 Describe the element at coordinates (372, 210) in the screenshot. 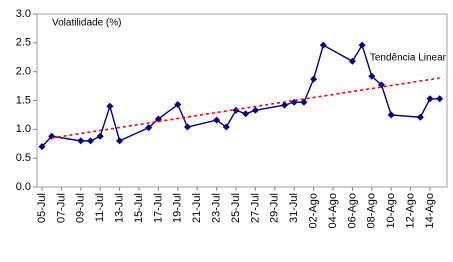

I see `x-tick-label: 08-Ago` at that location.